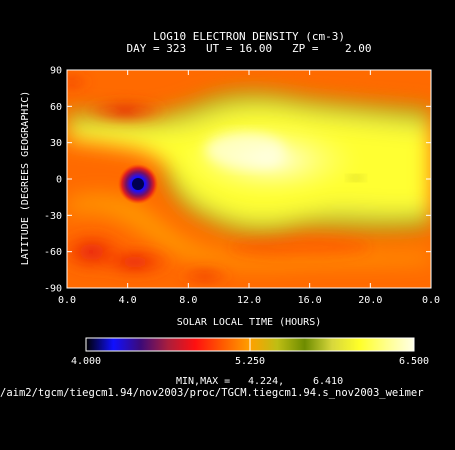  What do you see at coordinates (328, 381) in the screenshot?
I see `max-value: 6.410` at bounding box center [328, 381].